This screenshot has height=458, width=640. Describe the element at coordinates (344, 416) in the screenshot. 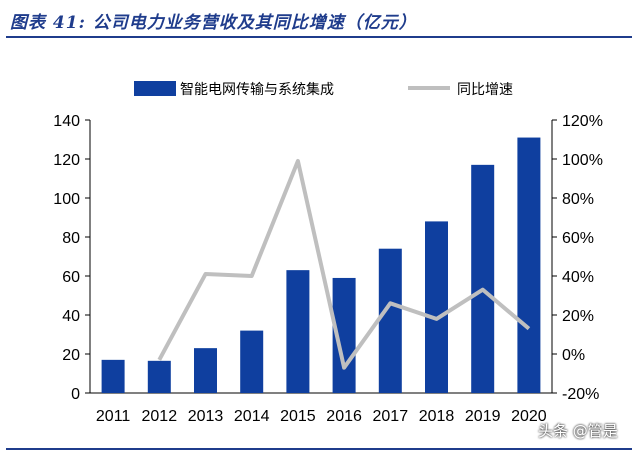

I see `x-tick-label: 2016` at that location.